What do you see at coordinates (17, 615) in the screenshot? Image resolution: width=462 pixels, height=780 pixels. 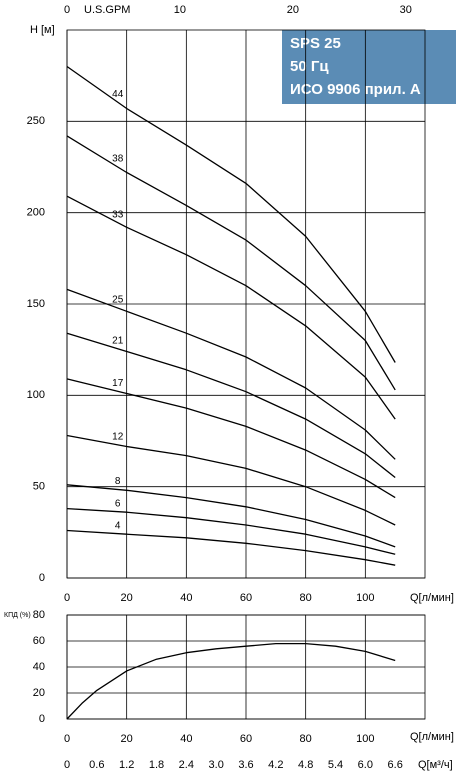 I see `y-axis-label: КПД (%)` at bounding box center [17, 615].